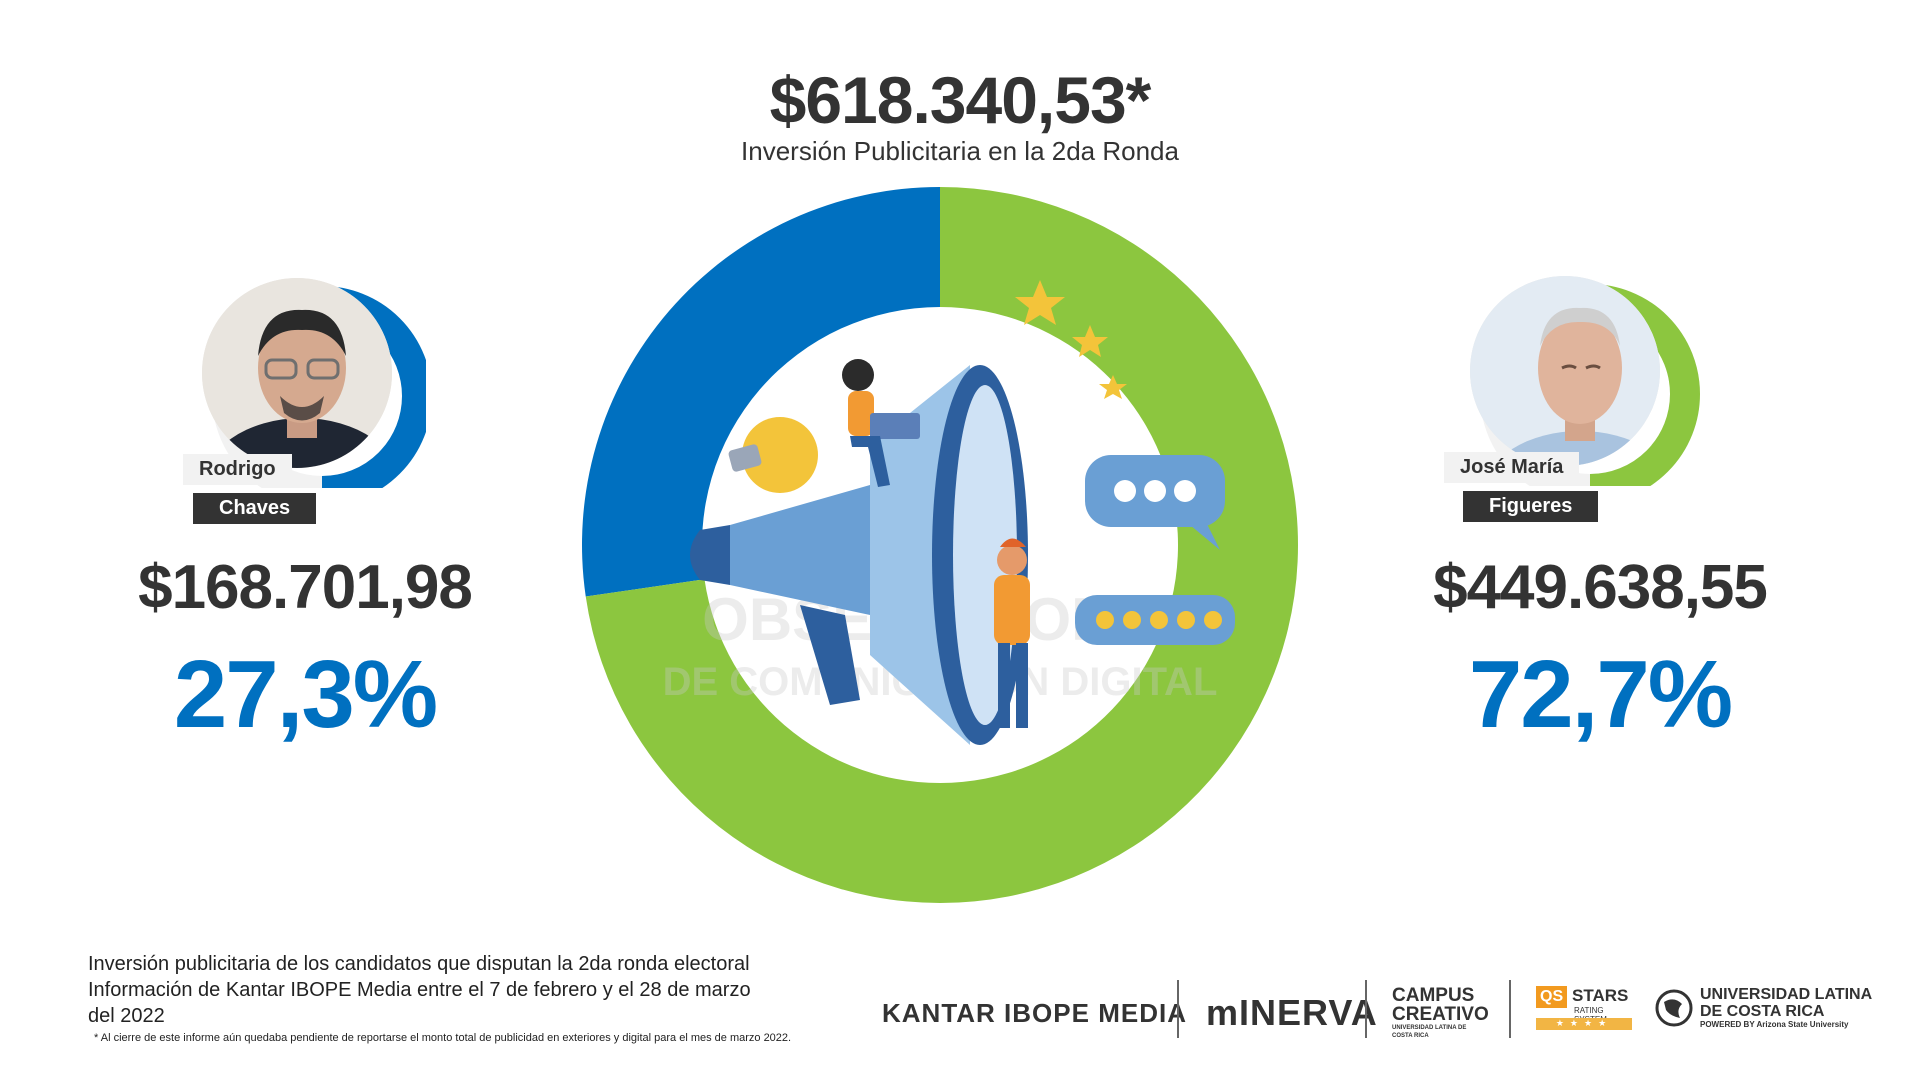 This screenshot has width=1920, height=1080. What do you see at coordinates (1676, 1010) in the screenshot?
I see `globe-icon` at bounding box center [1676, 1010].